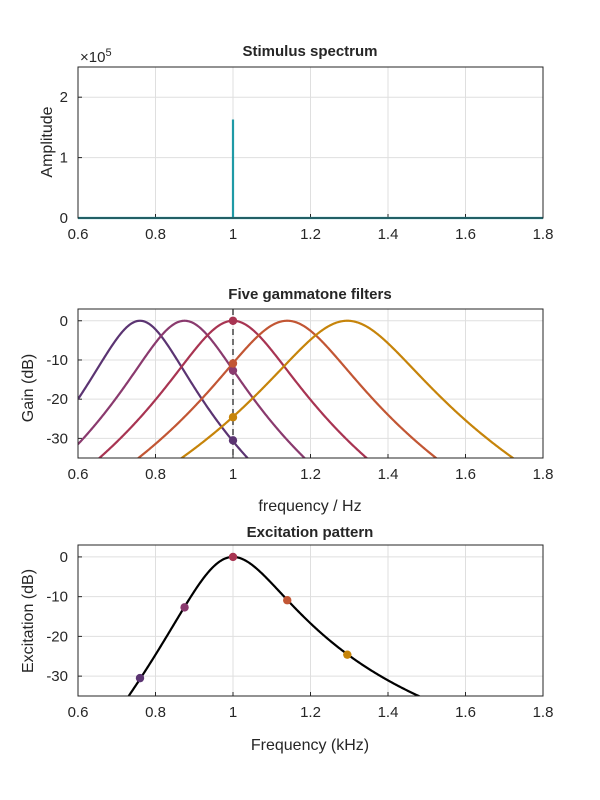  Describe the element at coordinates (47, 141) in the screenshot. I see `y-axis-label: Amplitude` at that location.